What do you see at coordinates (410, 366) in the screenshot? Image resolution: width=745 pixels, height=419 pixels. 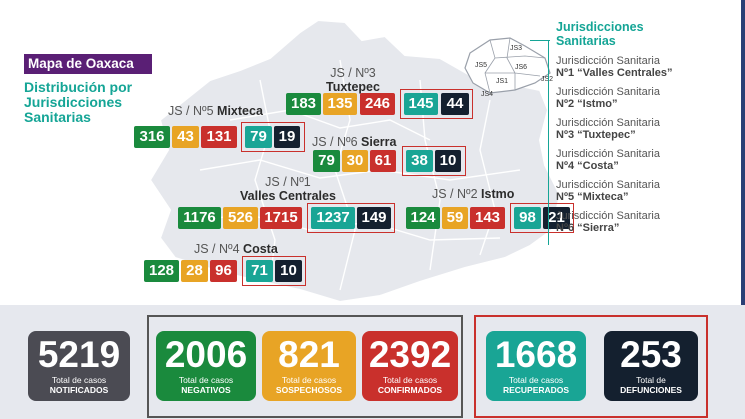 I see `total-confirmados-card: 2392 Total de casos CONFIRMADOS` at bounding box center [410, 366].